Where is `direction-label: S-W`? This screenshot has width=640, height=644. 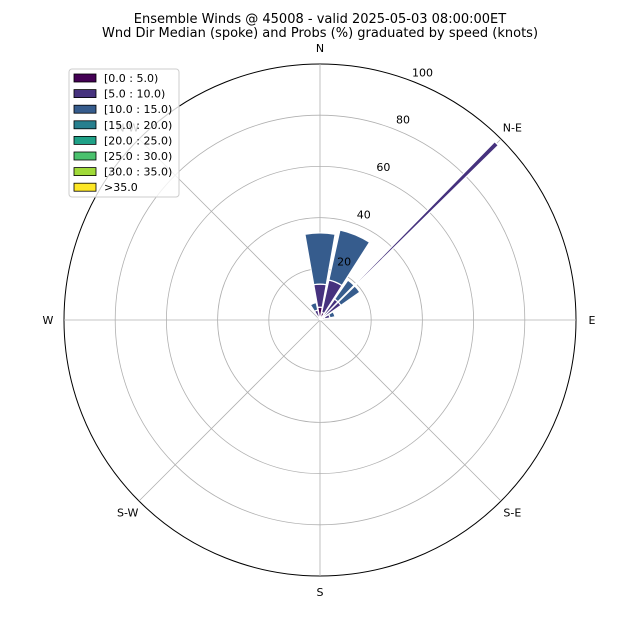
direction-label: S-W is located at coordinates (128, 512).